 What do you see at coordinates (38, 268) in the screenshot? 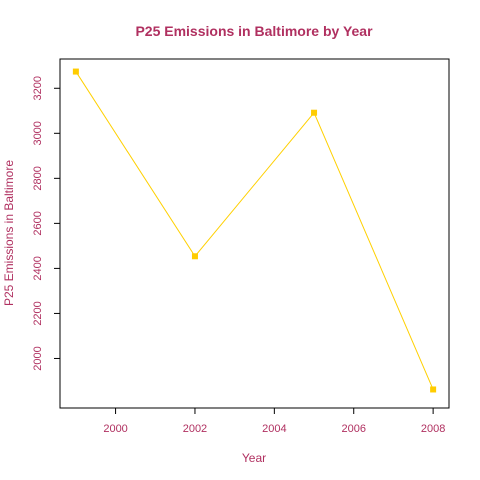
I see `y-tick-label: 2400` at bounding box center [38, 268].